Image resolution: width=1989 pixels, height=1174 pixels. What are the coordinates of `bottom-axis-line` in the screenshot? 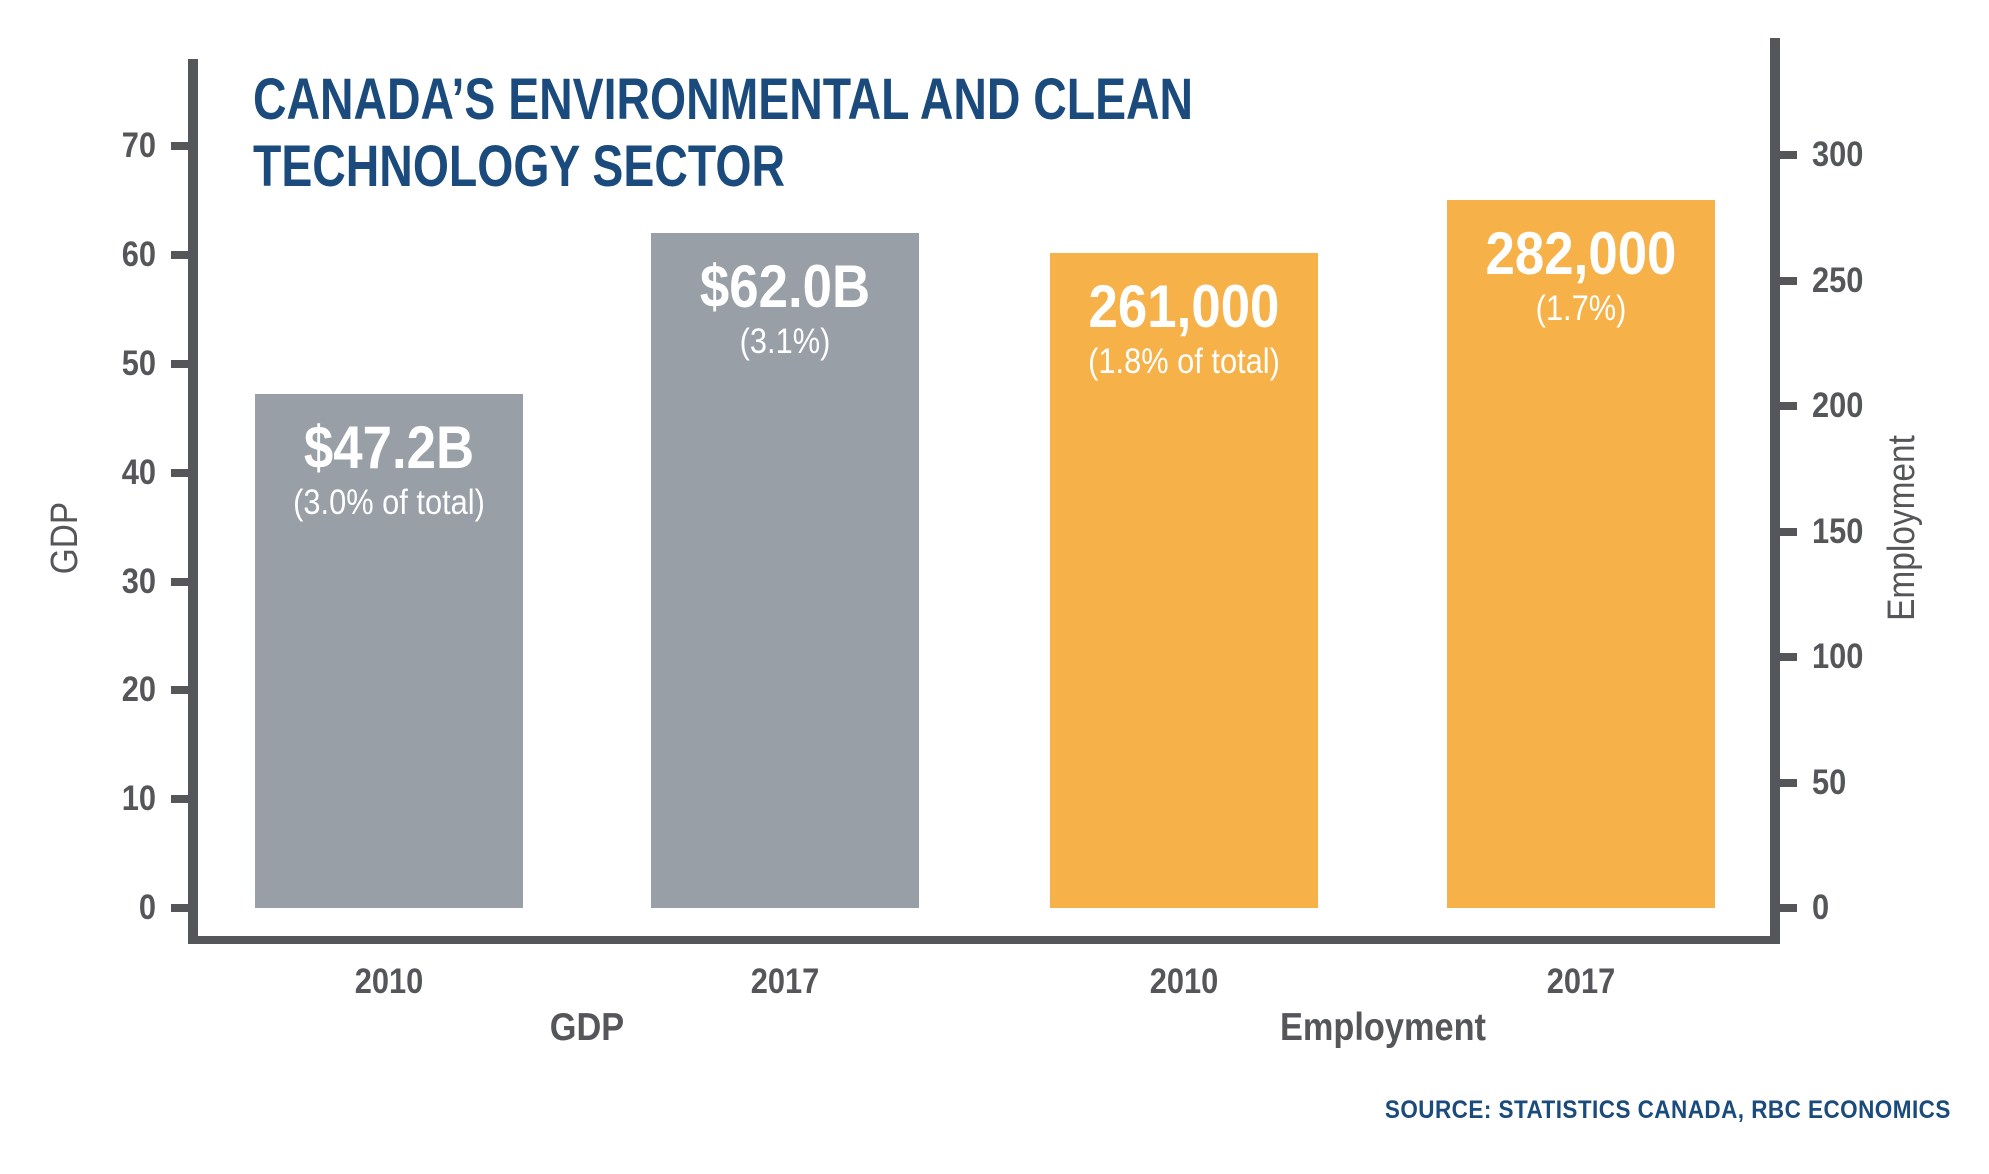 It's located at (984, 940).